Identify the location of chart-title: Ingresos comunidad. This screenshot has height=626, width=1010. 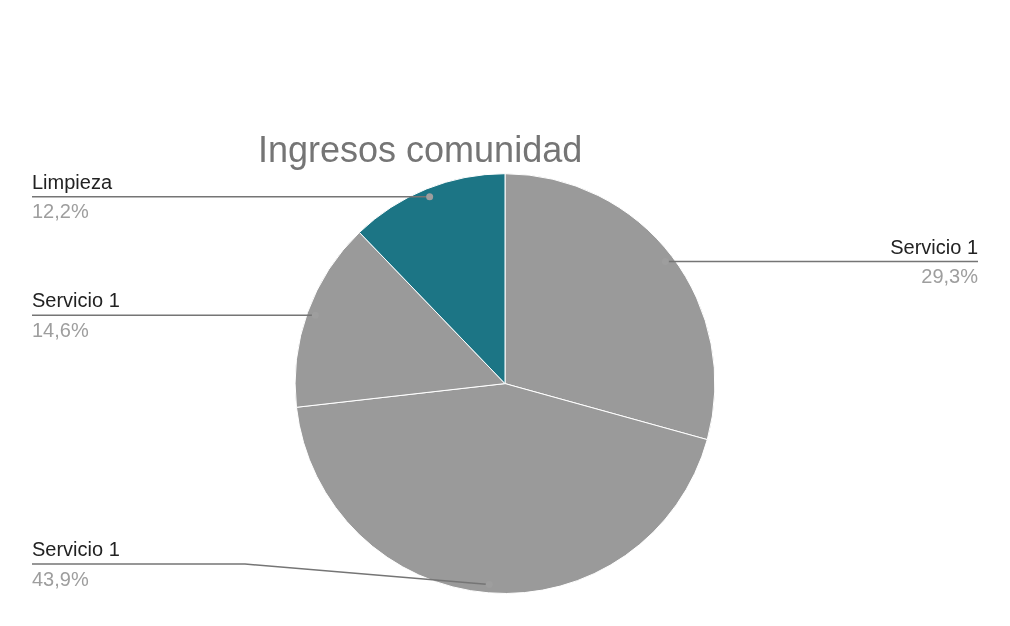
(420, 149).